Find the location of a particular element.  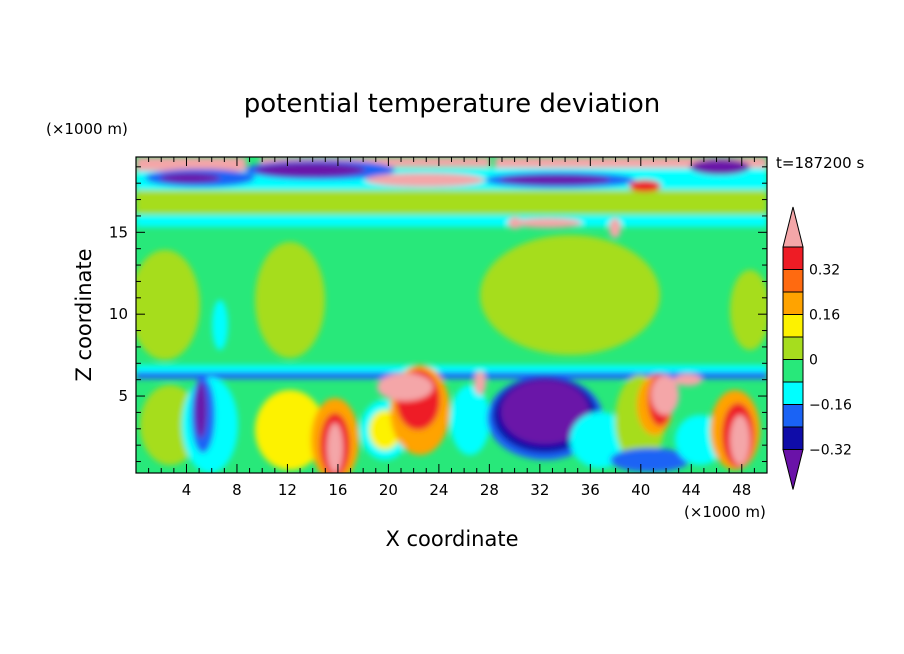

y-tick-label: 10 is located at coordinates (118, 314).